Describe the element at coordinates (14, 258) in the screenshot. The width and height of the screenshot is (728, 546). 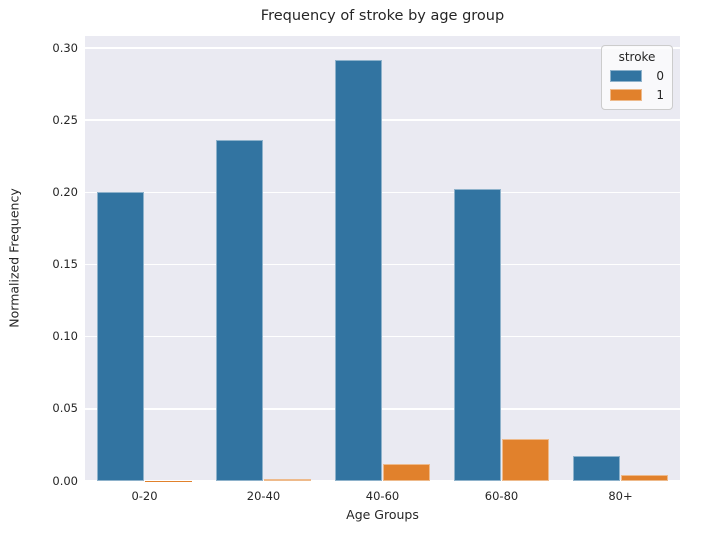
I see `y-axis-label: Normalized Frequency` at that location.